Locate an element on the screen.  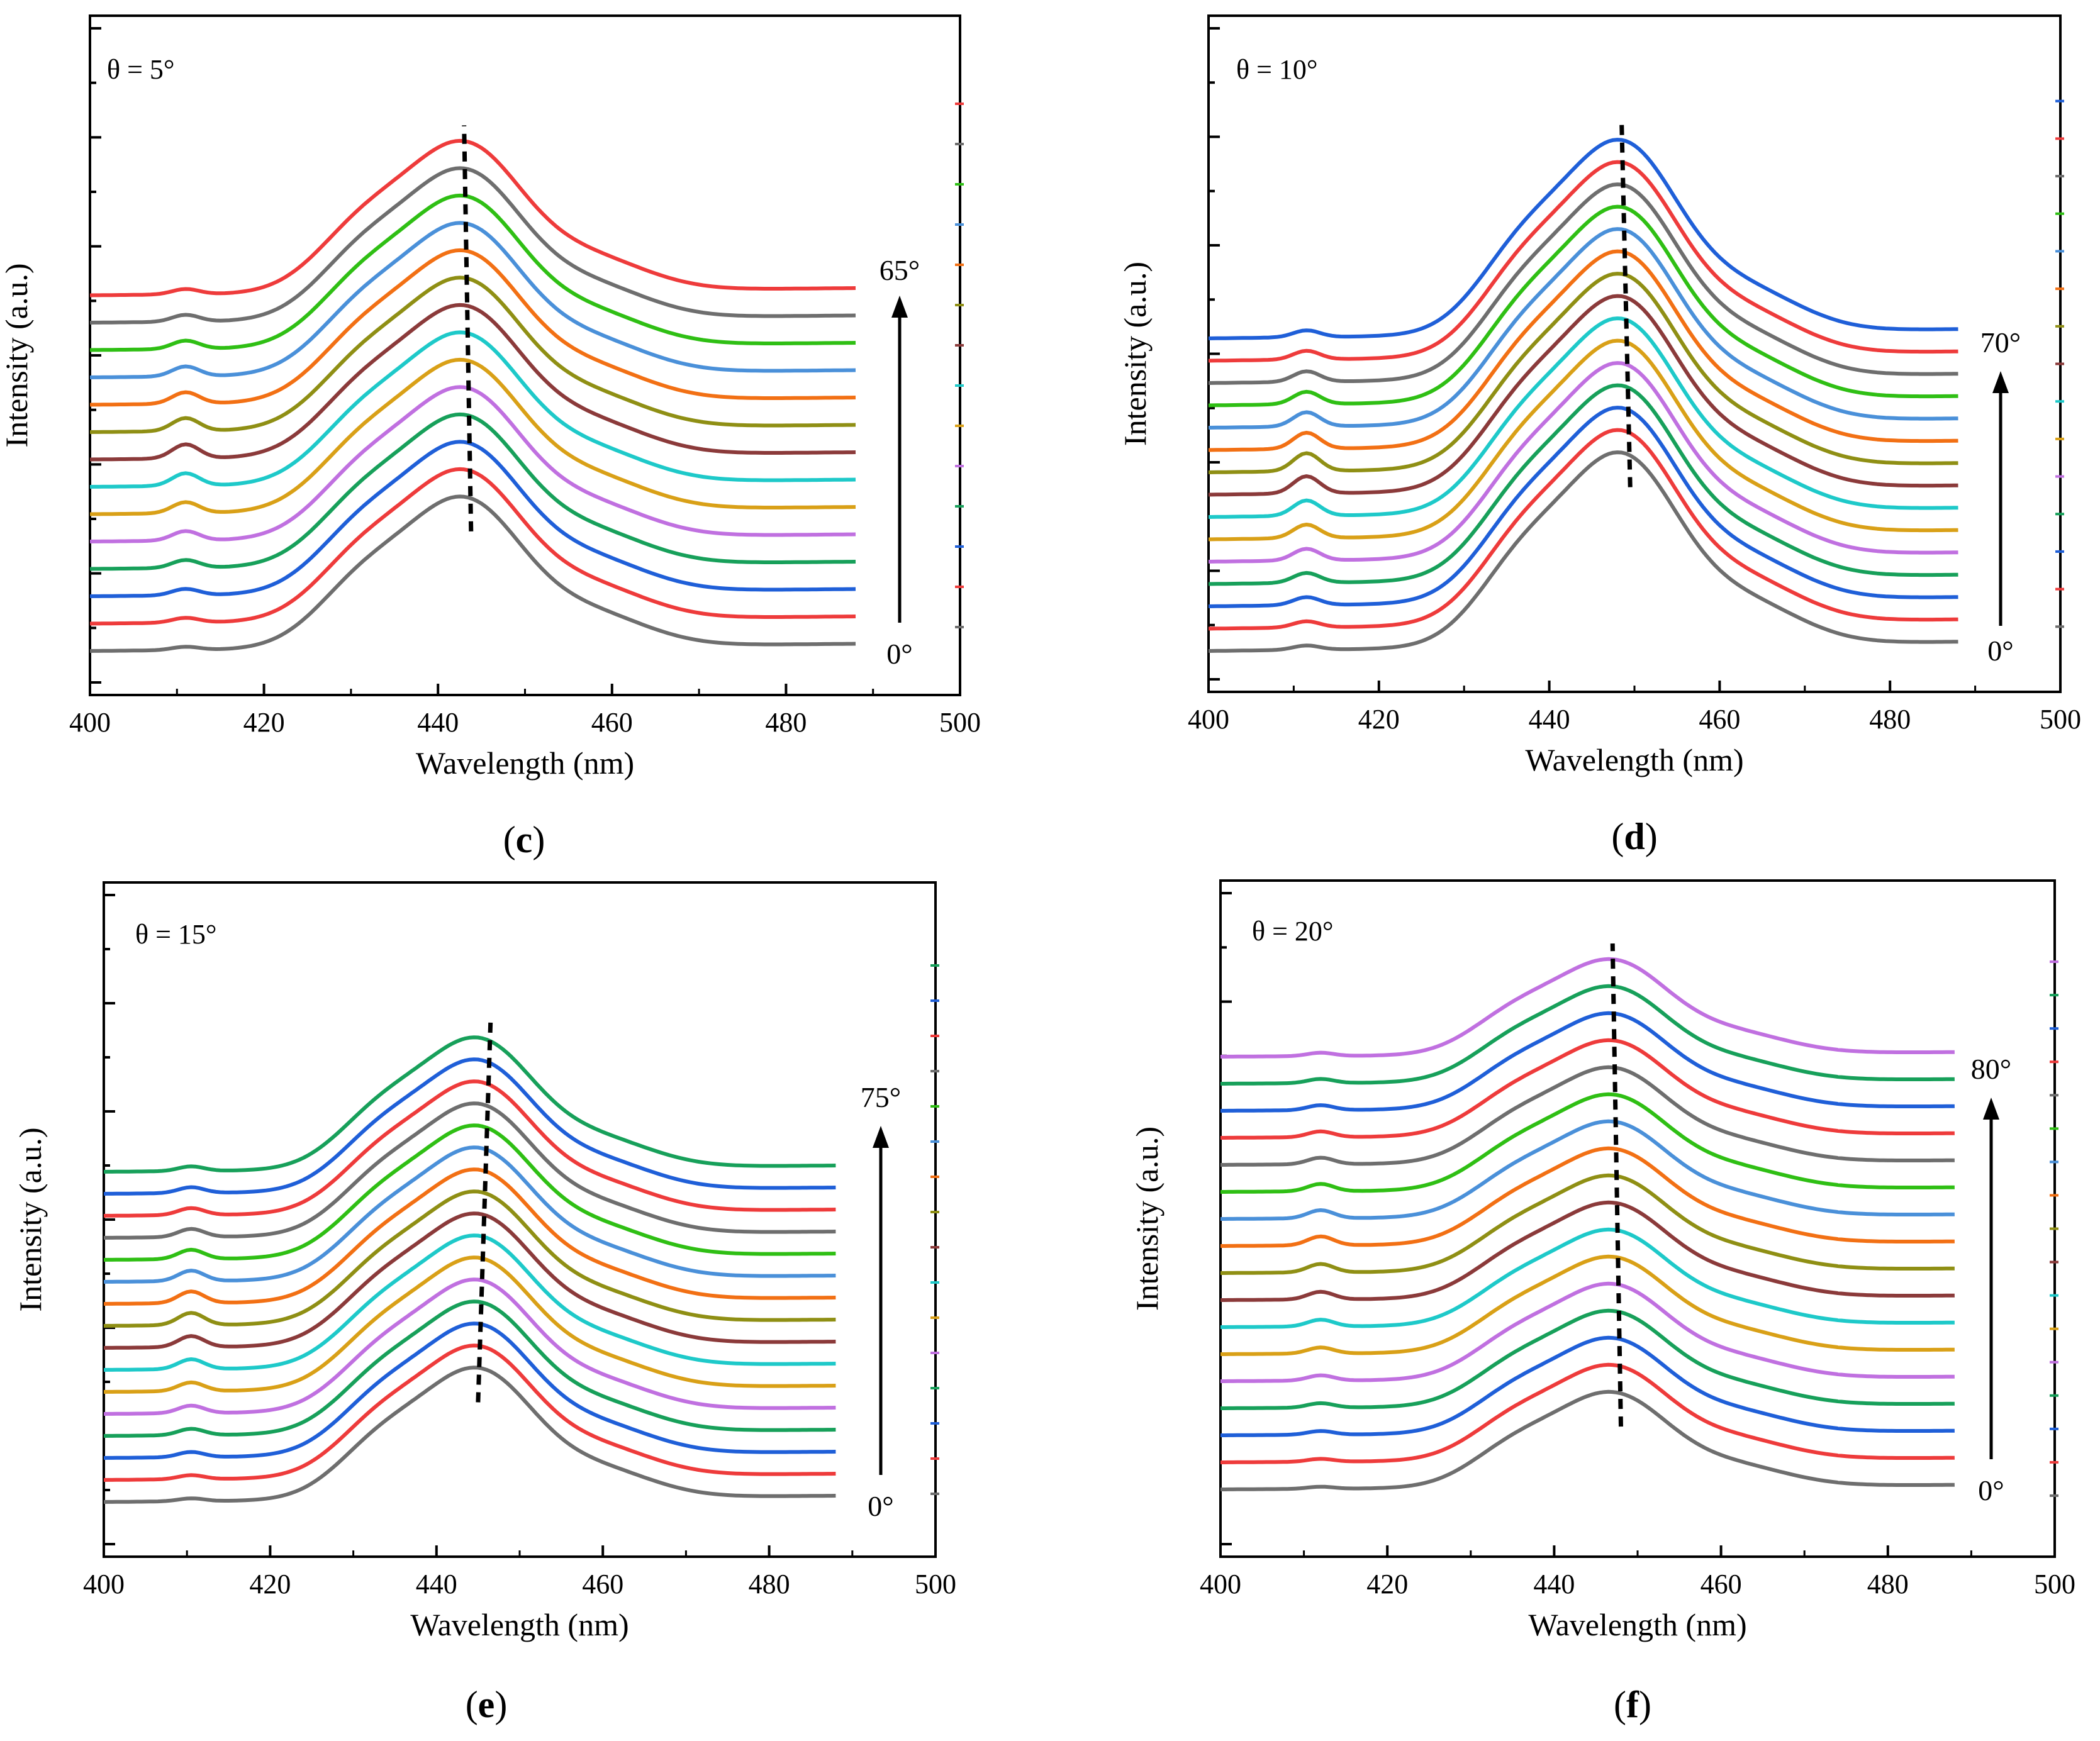
panel-caption: (c) is located at coordinates (524, 840).